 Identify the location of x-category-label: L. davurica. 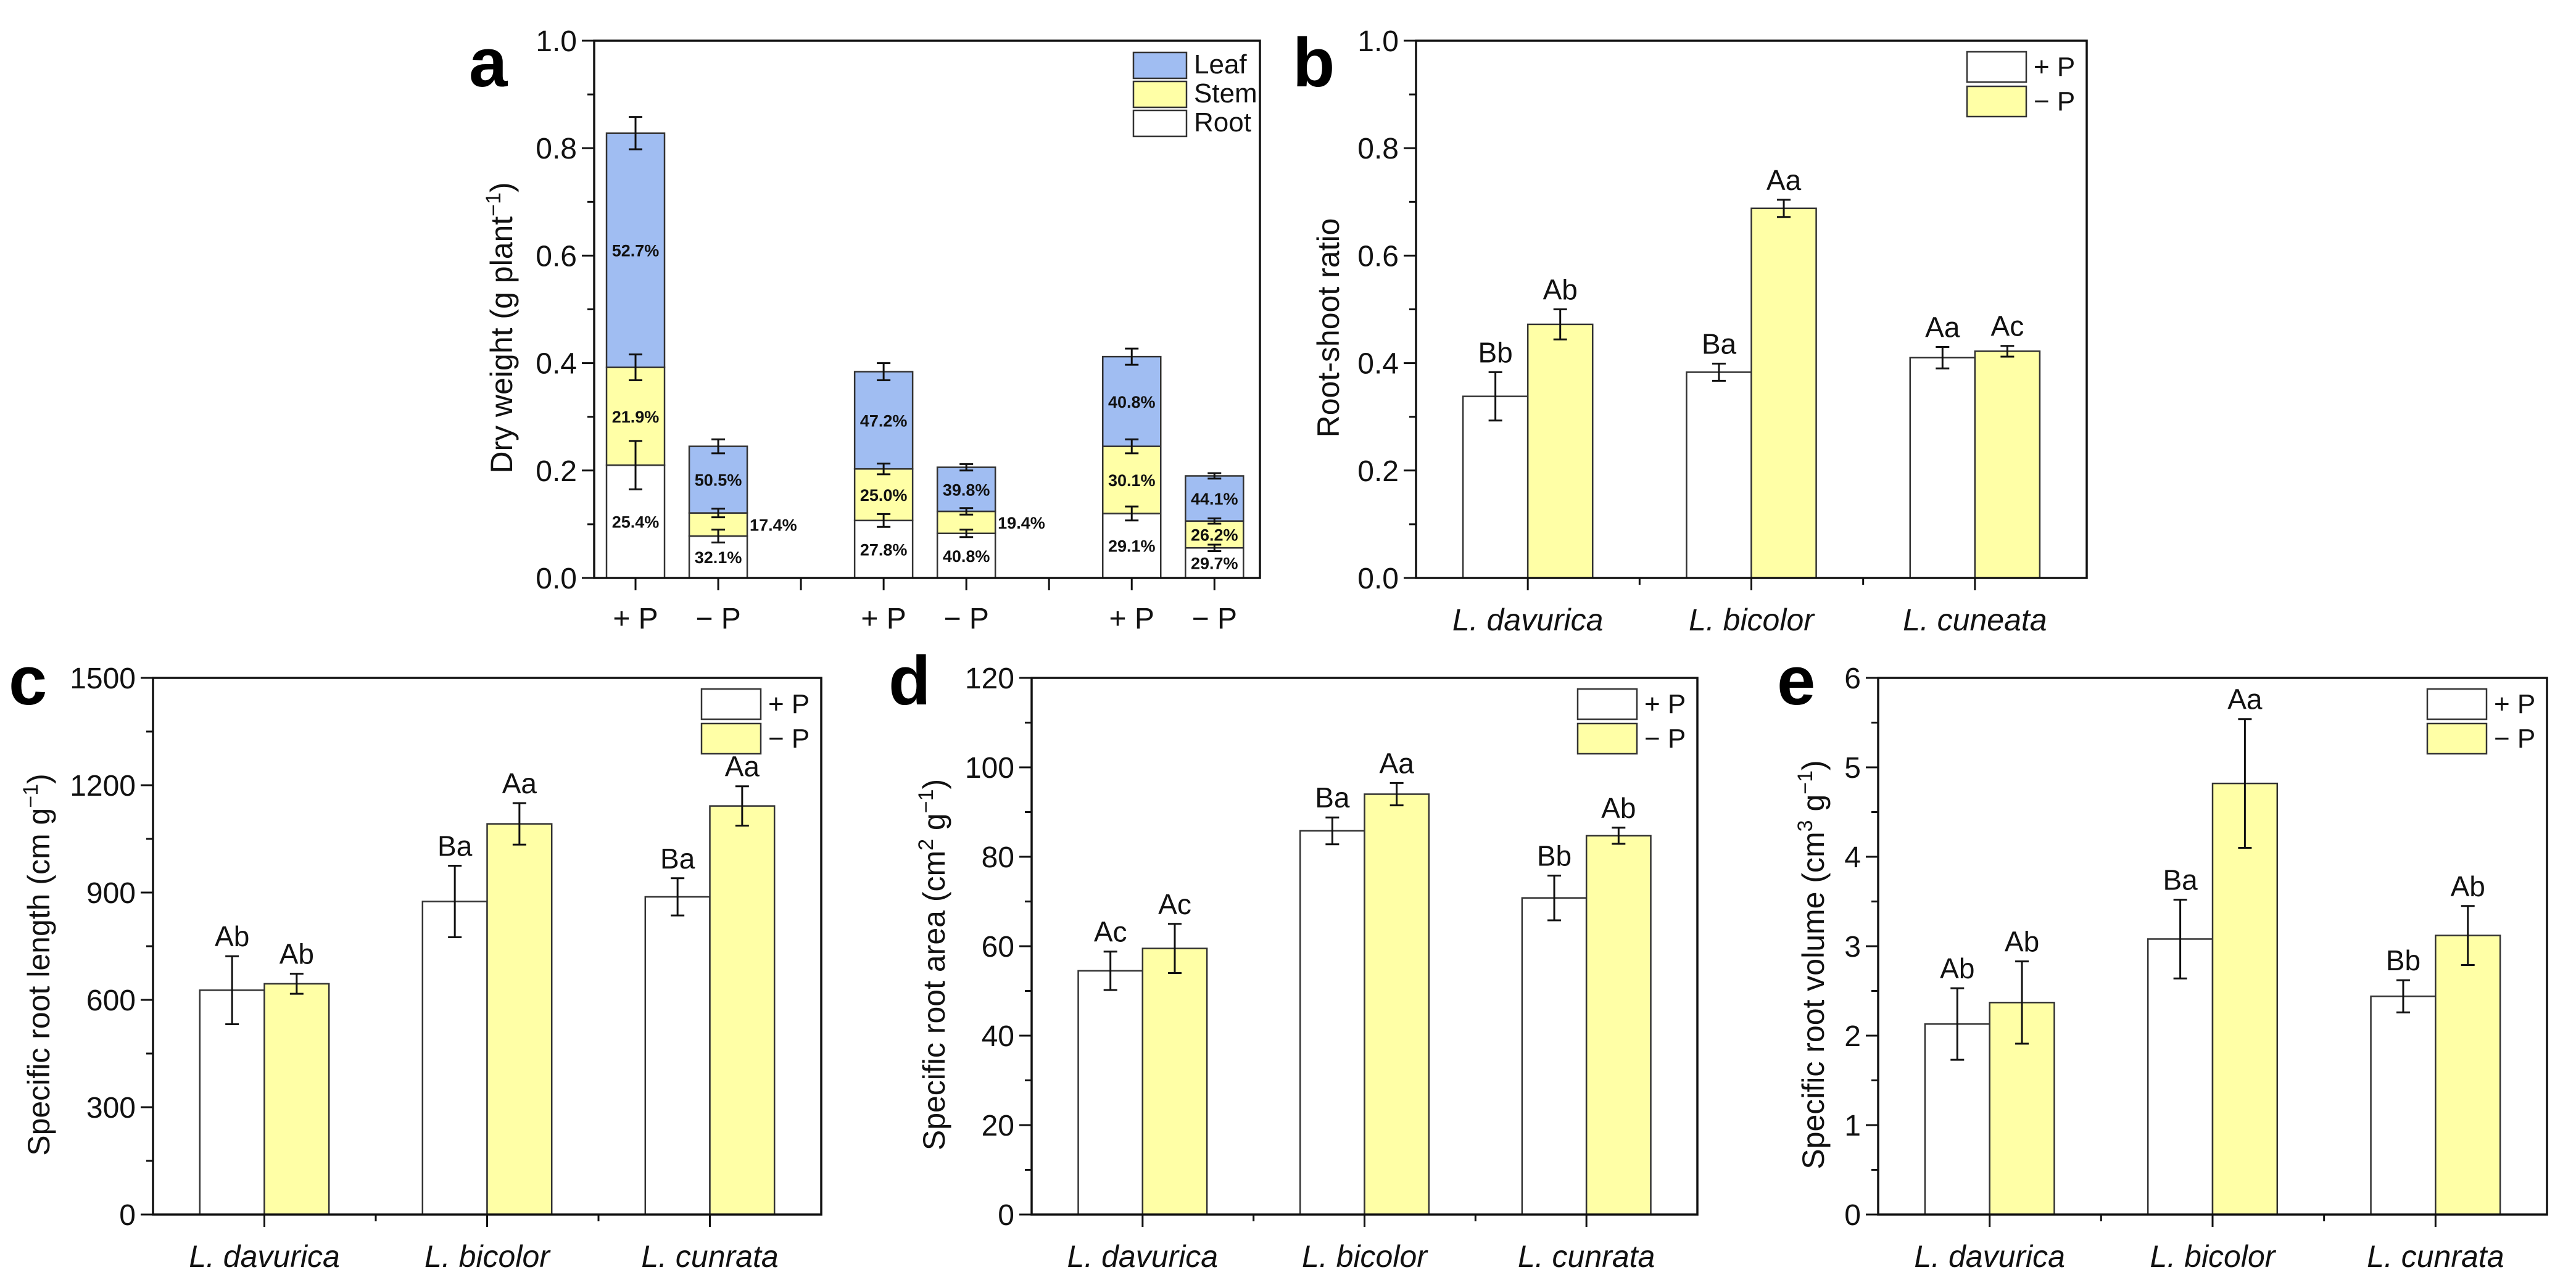
(1528, 620).